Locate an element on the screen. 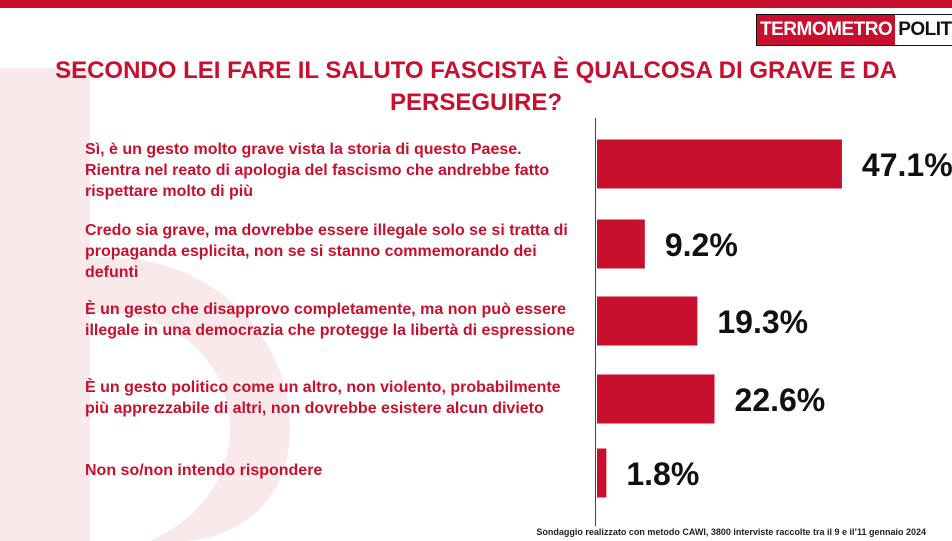  bar-value-label-5: 1.8% is located at coordinates (662, 474).